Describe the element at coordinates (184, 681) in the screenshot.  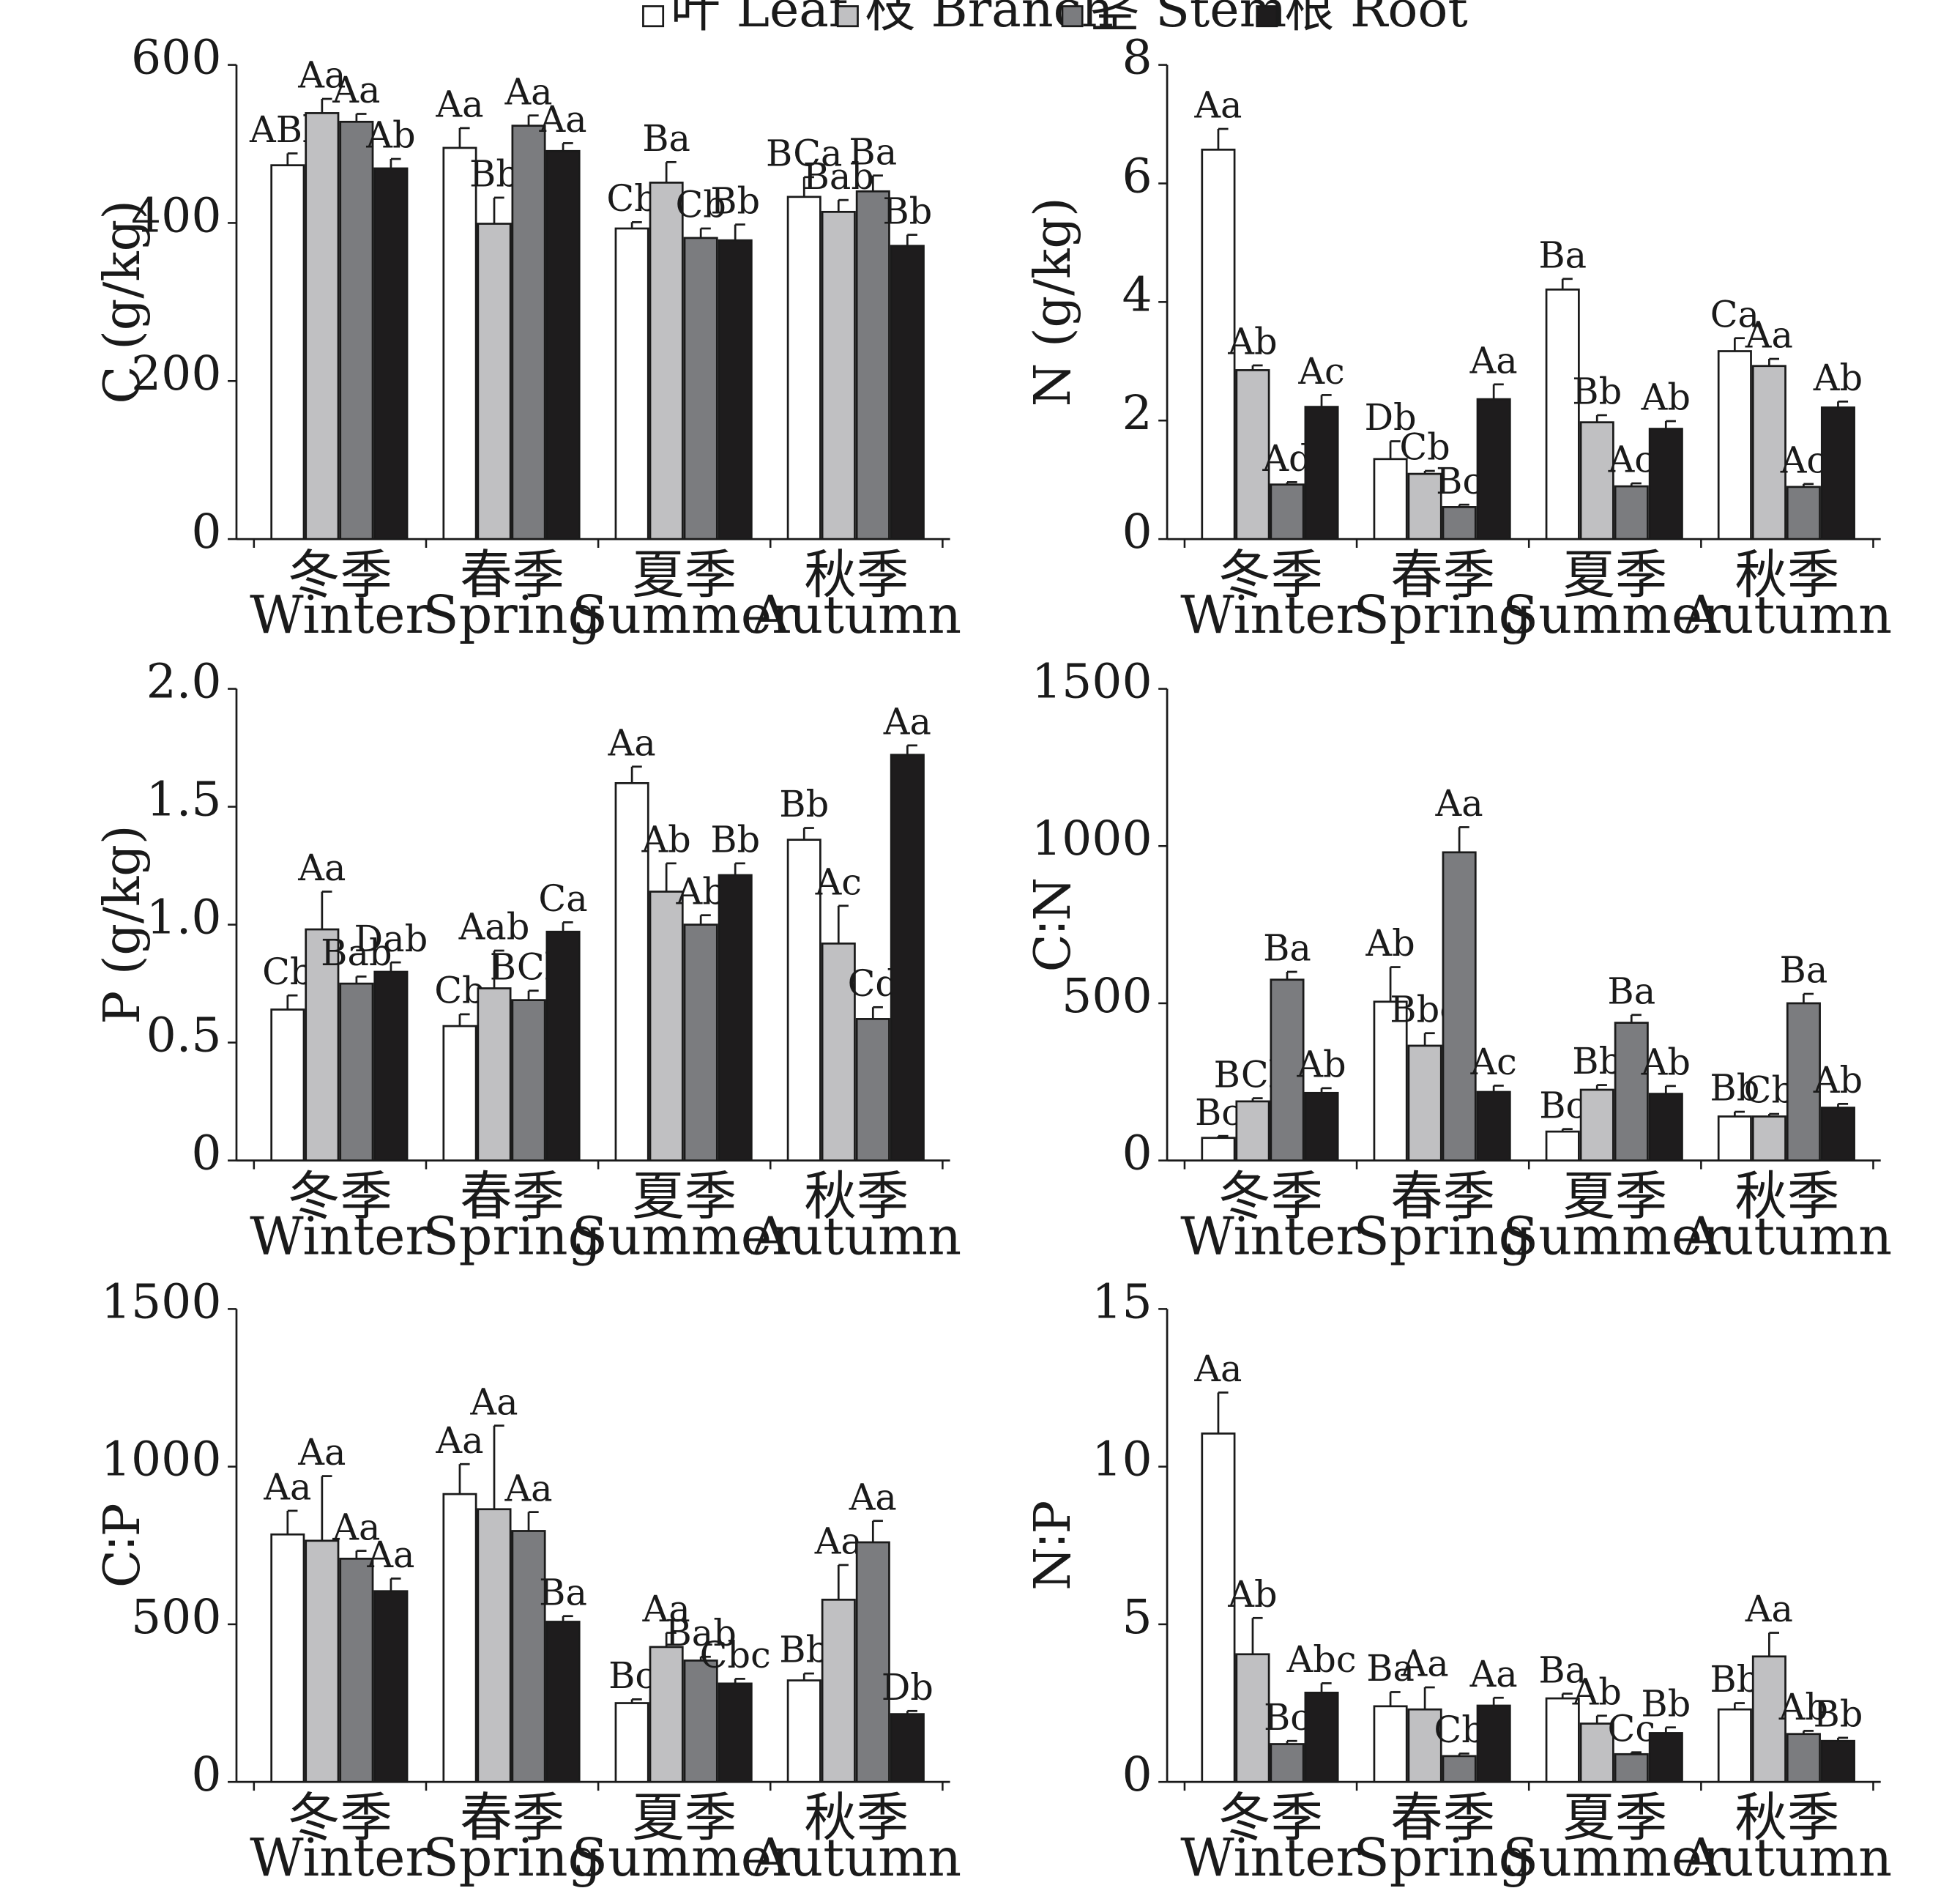
I see `y-tick-label: 2.0` at that location.